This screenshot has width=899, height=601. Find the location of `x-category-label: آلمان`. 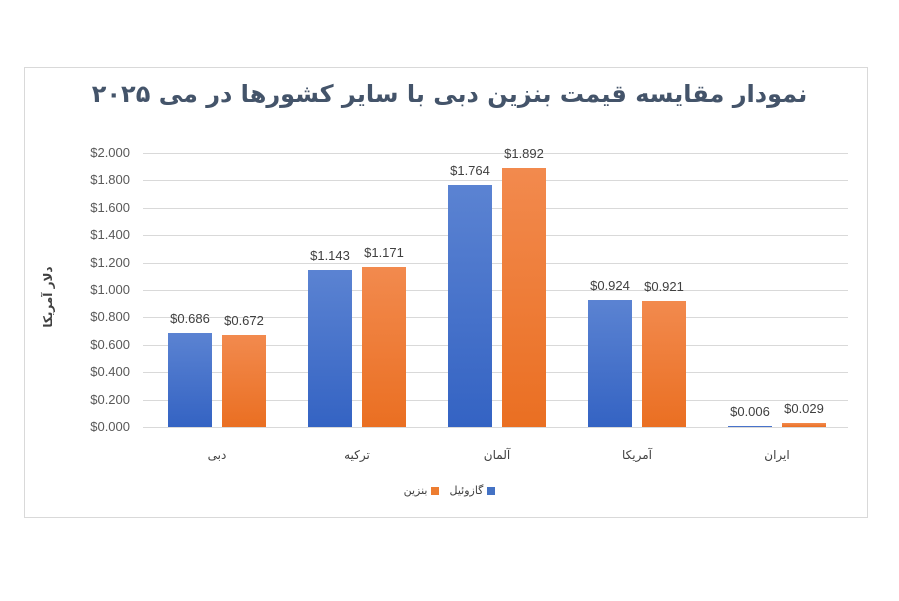

x-category-label: آلمان is located at coordinates (497, 455).